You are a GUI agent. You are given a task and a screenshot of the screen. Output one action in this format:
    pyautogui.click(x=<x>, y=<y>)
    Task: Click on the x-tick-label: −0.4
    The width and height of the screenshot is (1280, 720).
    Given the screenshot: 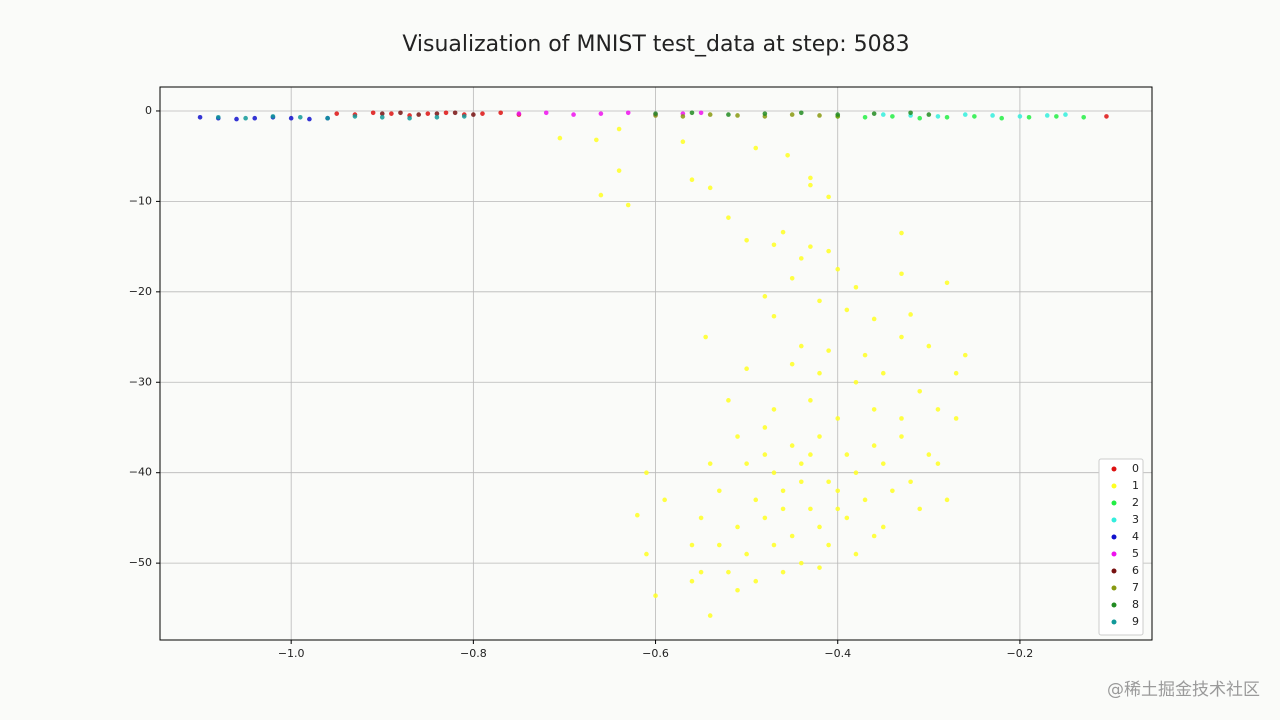 What is the action you would take?
    pyautogui.click(x=837, y=653)
    